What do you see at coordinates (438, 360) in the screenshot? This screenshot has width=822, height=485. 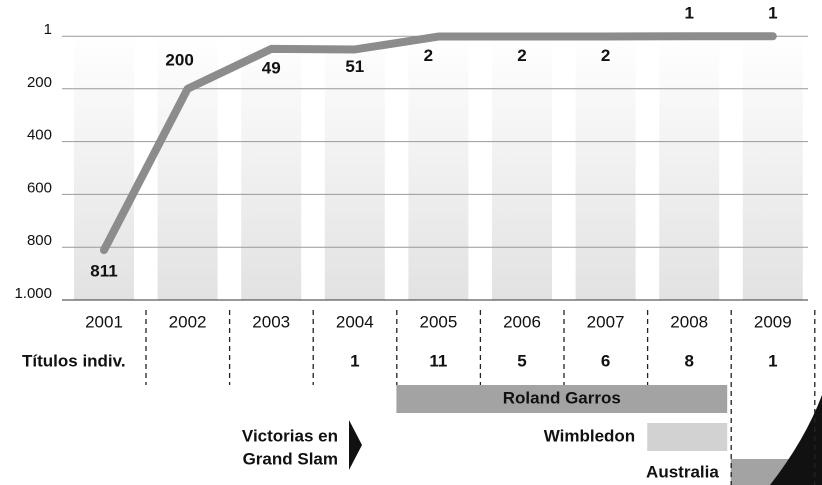 I see `titles-value: 11` at bounding box center [438, 360].